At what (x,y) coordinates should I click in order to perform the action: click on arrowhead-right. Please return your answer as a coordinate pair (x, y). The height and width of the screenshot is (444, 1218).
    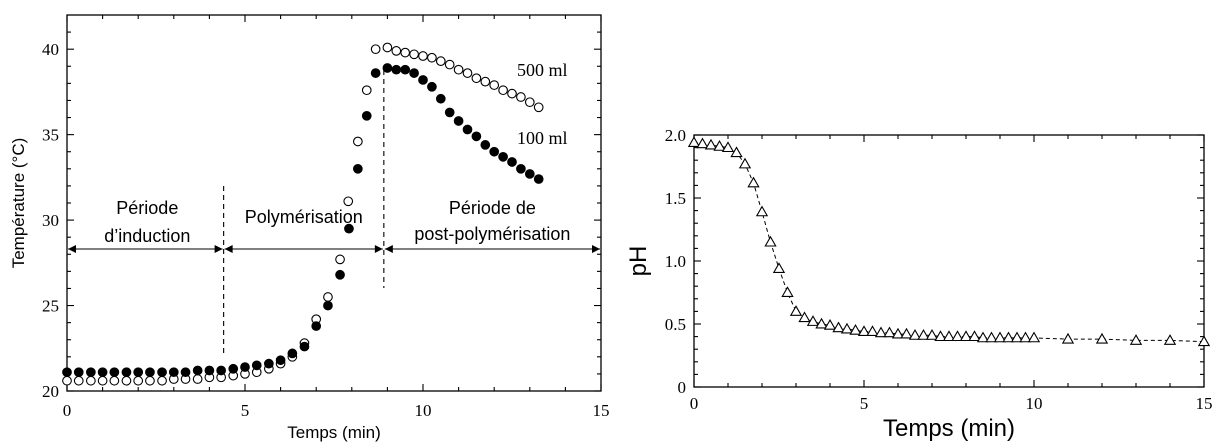
    Looking at the image, I should click on (596, 249).